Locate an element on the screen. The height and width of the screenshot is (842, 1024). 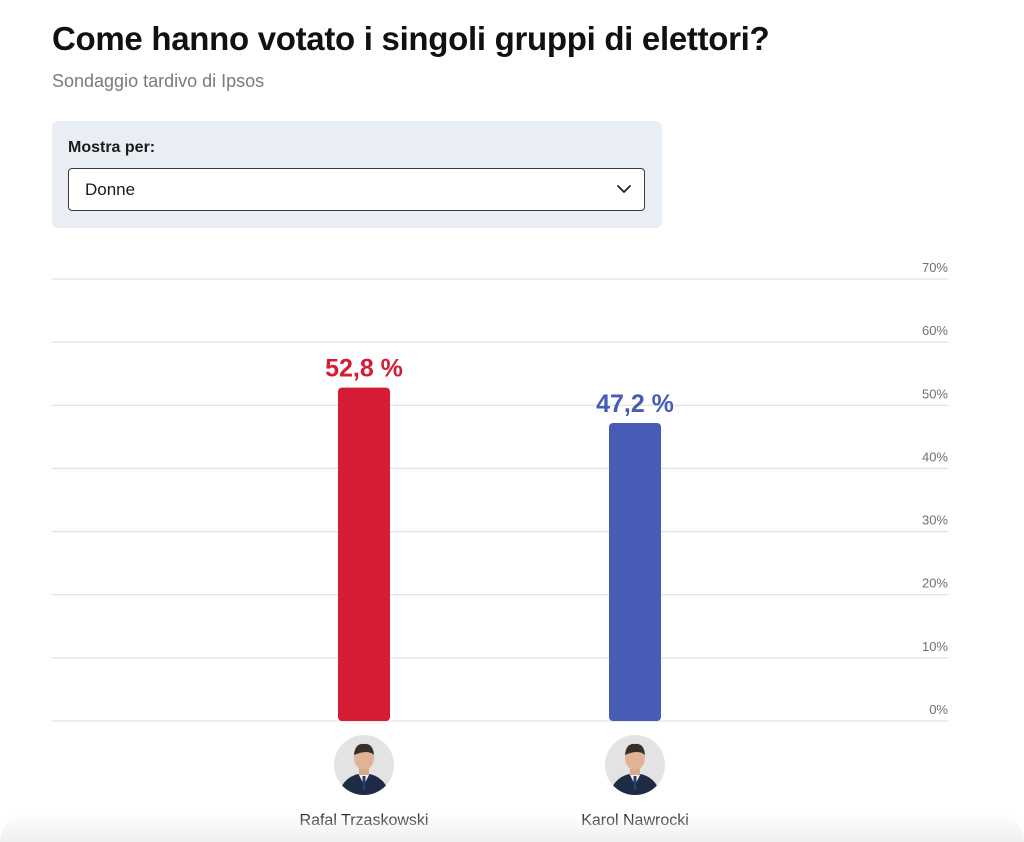
group-select: Donne is located at coordinates (356, 189).